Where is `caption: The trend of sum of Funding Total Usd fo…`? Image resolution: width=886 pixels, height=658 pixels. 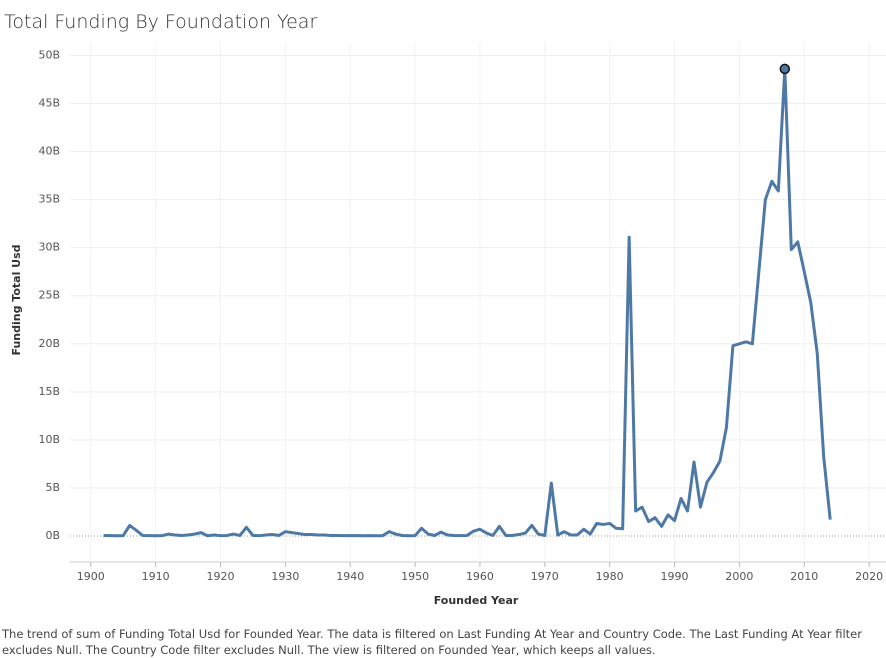 caption: The trend of sum of Funding Total Usd fo… is located at coordinates (432, 642).